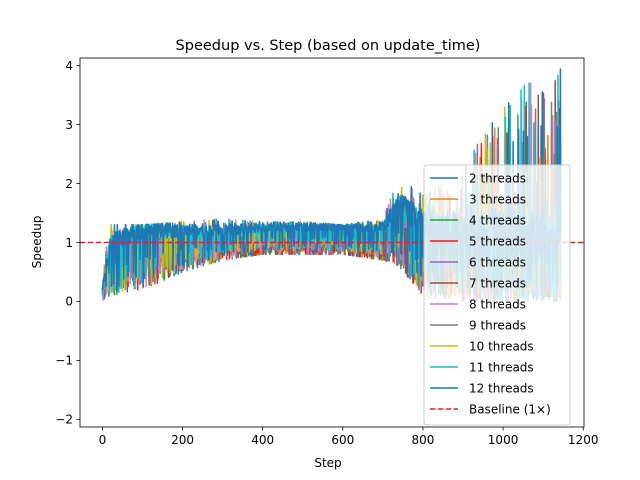 Image resolution: width=640 pixels, height=480 pixels. What do you see at coordinates (497, 241) in the screenshot?
I see `legend-label: 5 threads` at bounding box center [497, 241].